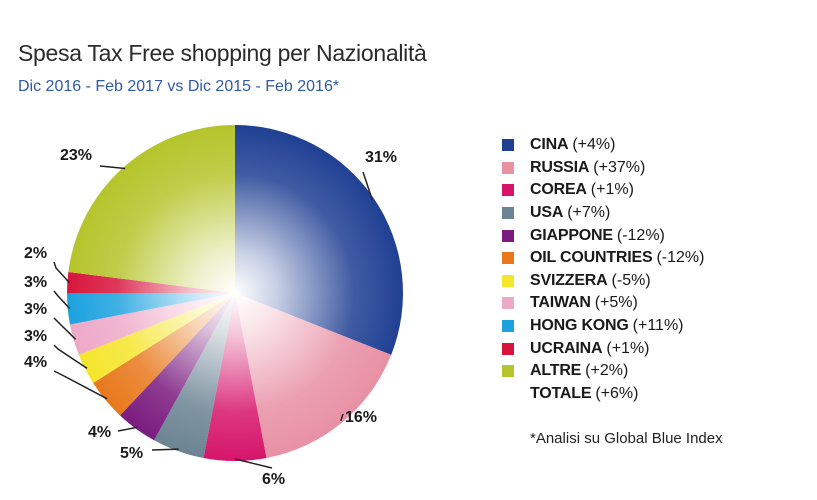 The width and height of the screenshot is (817, 500). I want to click on legend-item-svizzera: SVIZZERA (-5%), so click(603, 281).